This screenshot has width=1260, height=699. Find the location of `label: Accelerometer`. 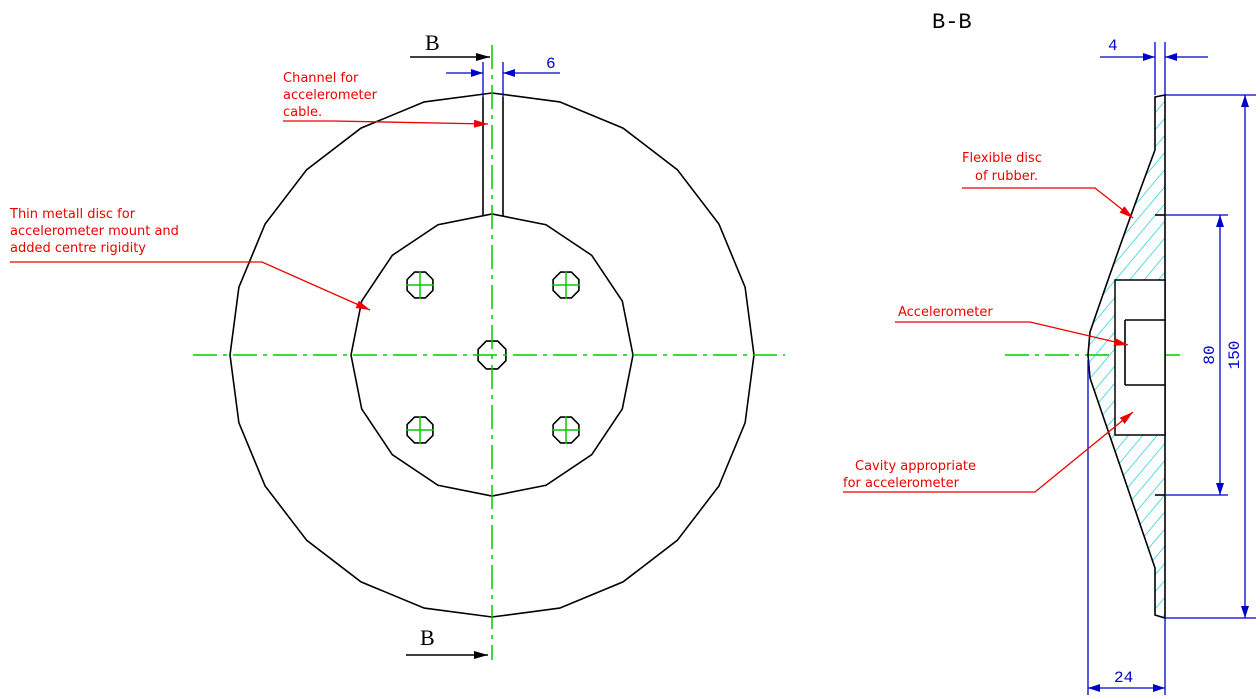

label: Accelerometer is located at coordinates (945, 312).